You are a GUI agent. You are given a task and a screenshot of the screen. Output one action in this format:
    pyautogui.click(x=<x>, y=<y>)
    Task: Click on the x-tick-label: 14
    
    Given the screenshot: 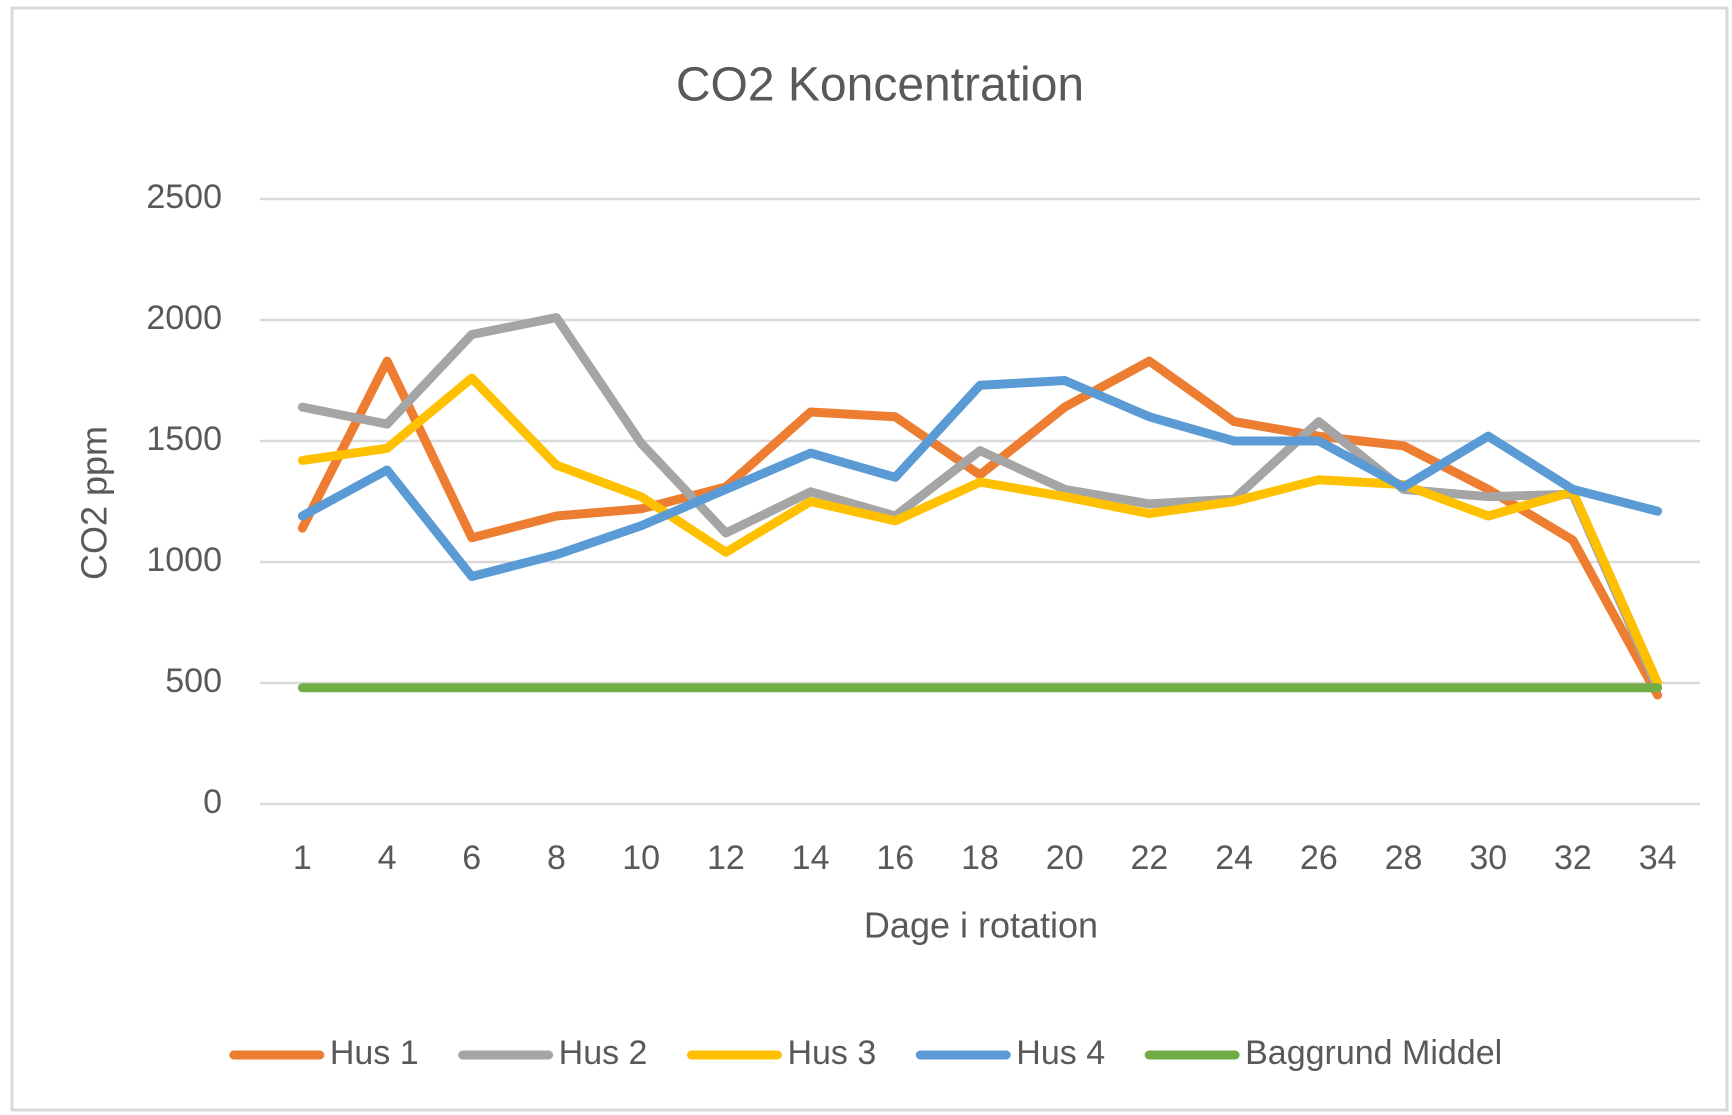 What is the action you would take?
    pyautogui.click(x=811, y=858)
    